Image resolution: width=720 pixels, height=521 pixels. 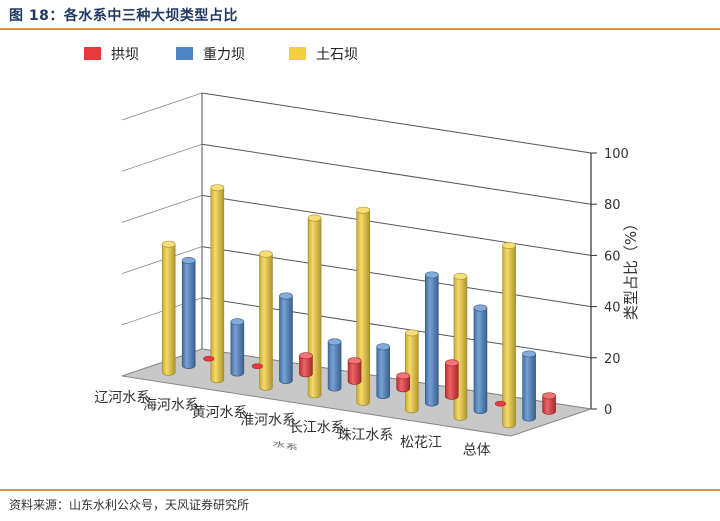 What do you see at coordinates (421, 443) in the screenshot?
I see `x-category-label: 松花江` at bounding box center [421, 443].